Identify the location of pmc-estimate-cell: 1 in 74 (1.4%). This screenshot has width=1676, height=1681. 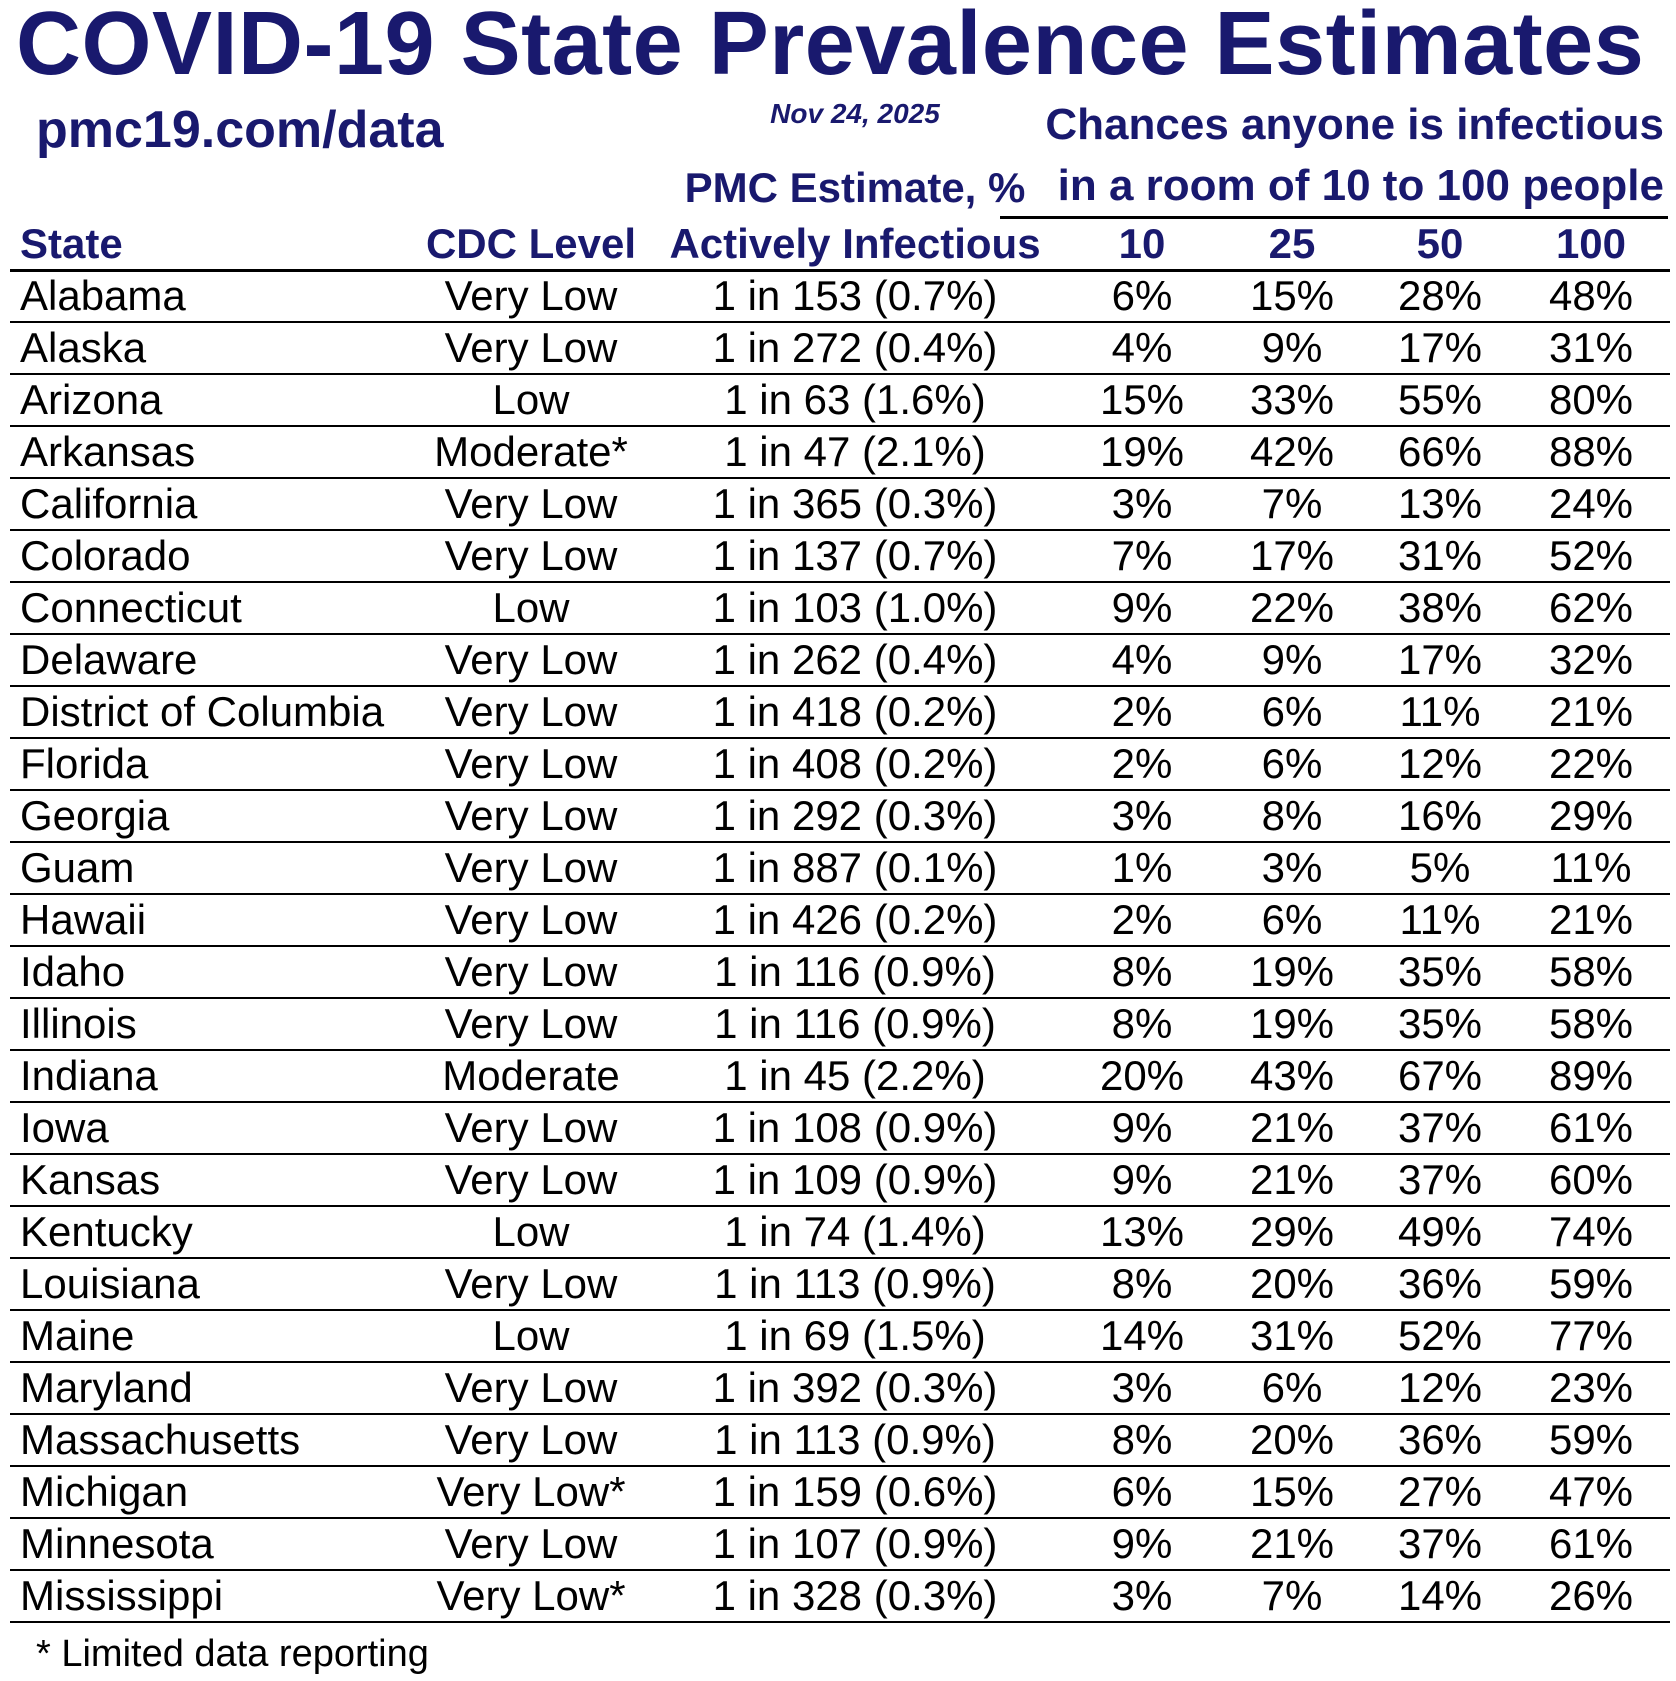
(855, 1232).